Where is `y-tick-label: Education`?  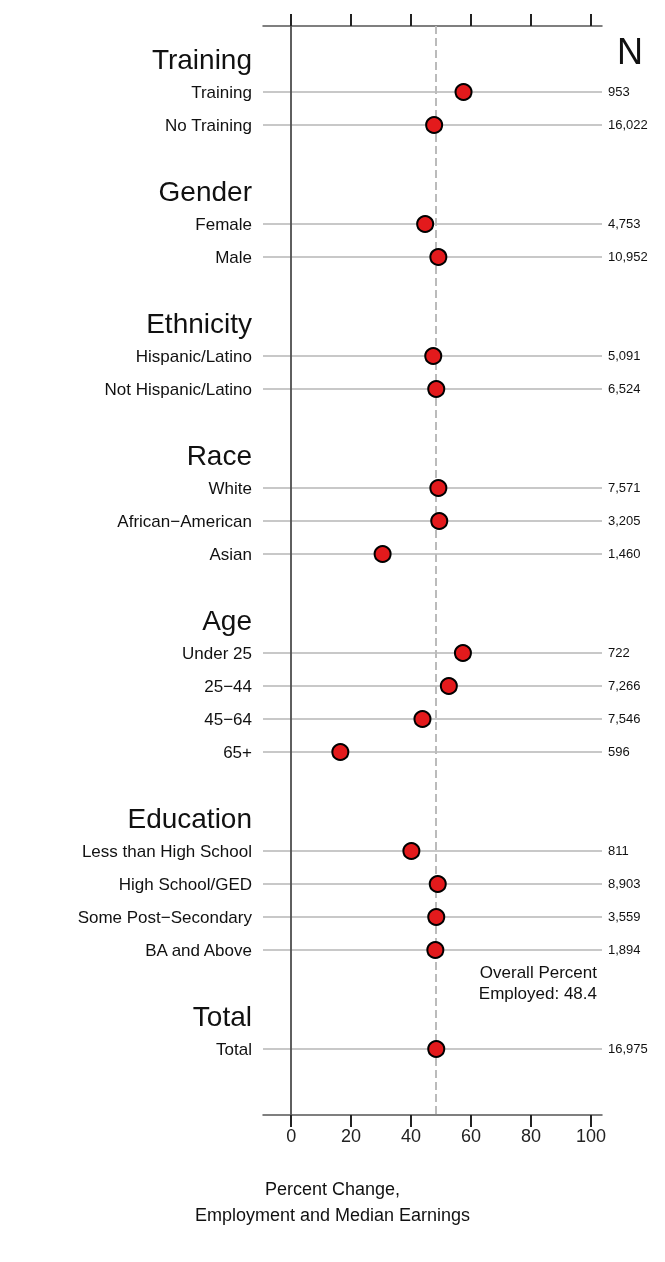
y-tick-label: Education is located at coordinates (189, 818).